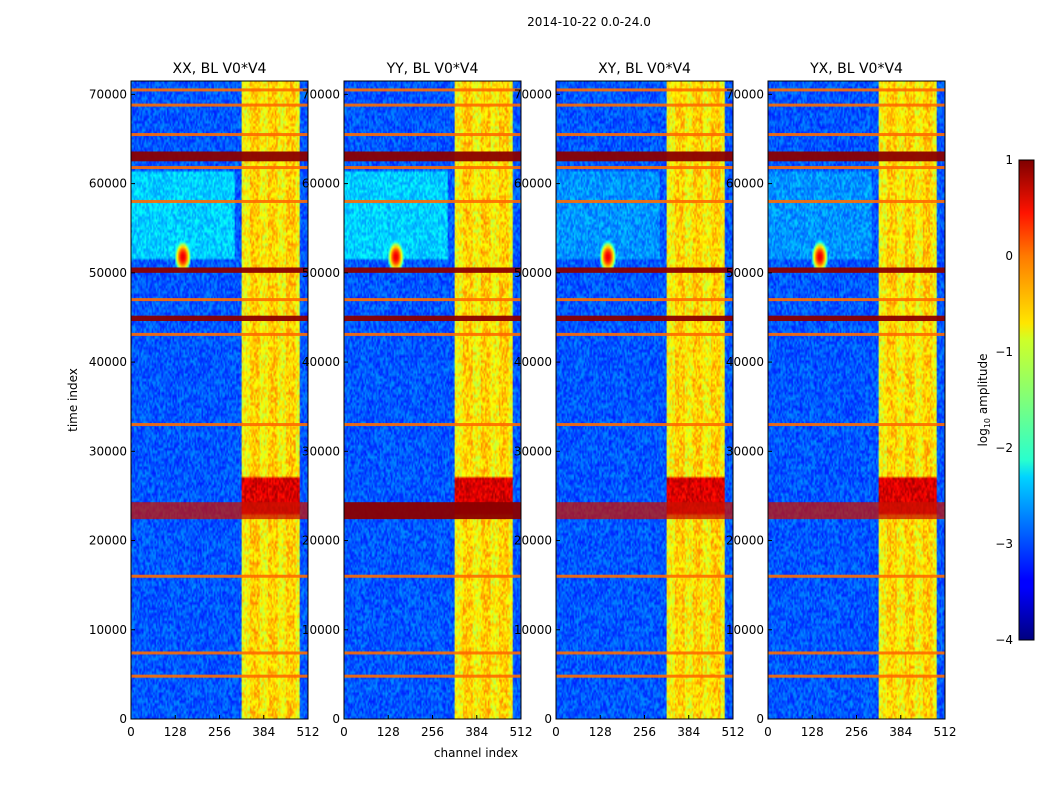 The height and width of the screenshot is (800, 1050). Describe the element at coordinates (945, 732) in the screenshot. I see `x-tick-label: 512` at that location.